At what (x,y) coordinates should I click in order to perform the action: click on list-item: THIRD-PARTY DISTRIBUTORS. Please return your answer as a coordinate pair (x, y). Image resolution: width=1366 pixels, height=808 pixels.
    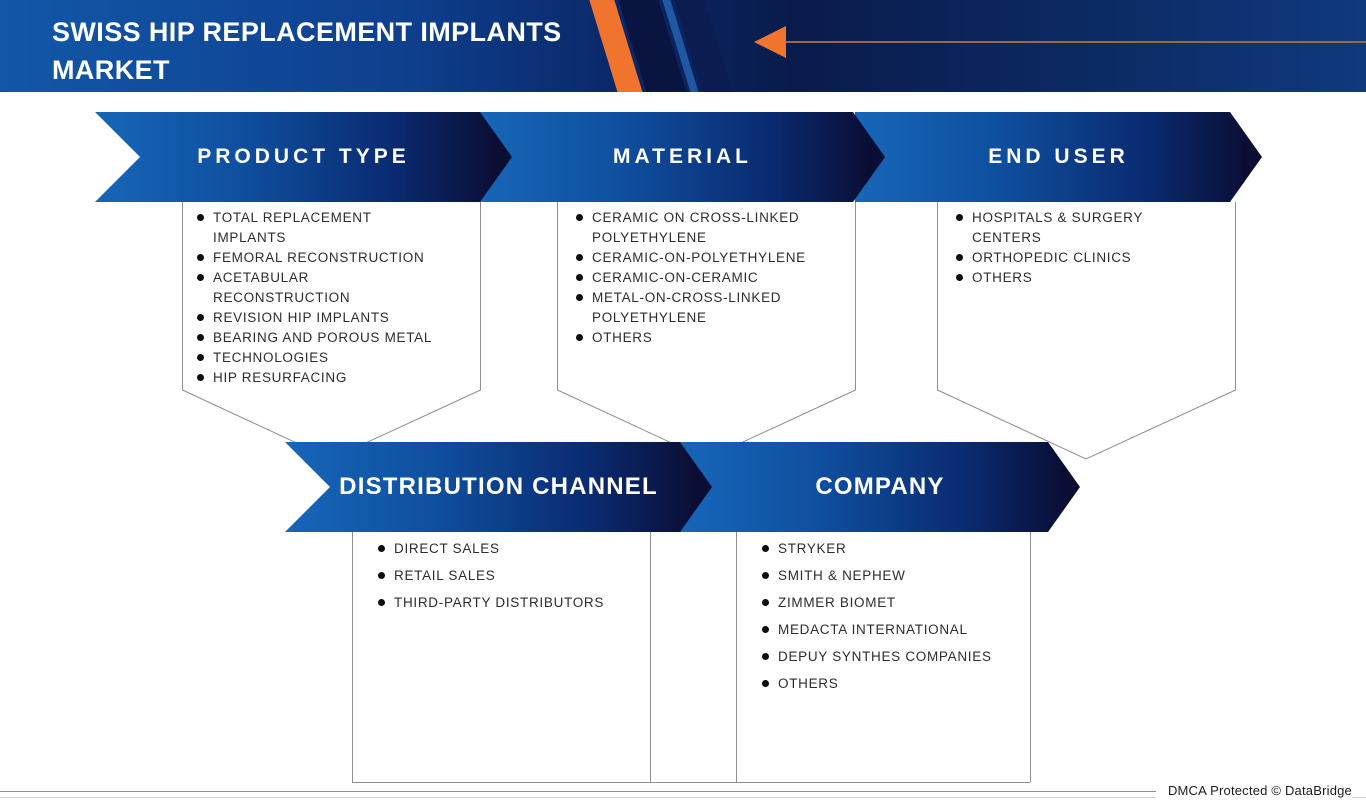
    Looking at the image, I should click on (509, 603).